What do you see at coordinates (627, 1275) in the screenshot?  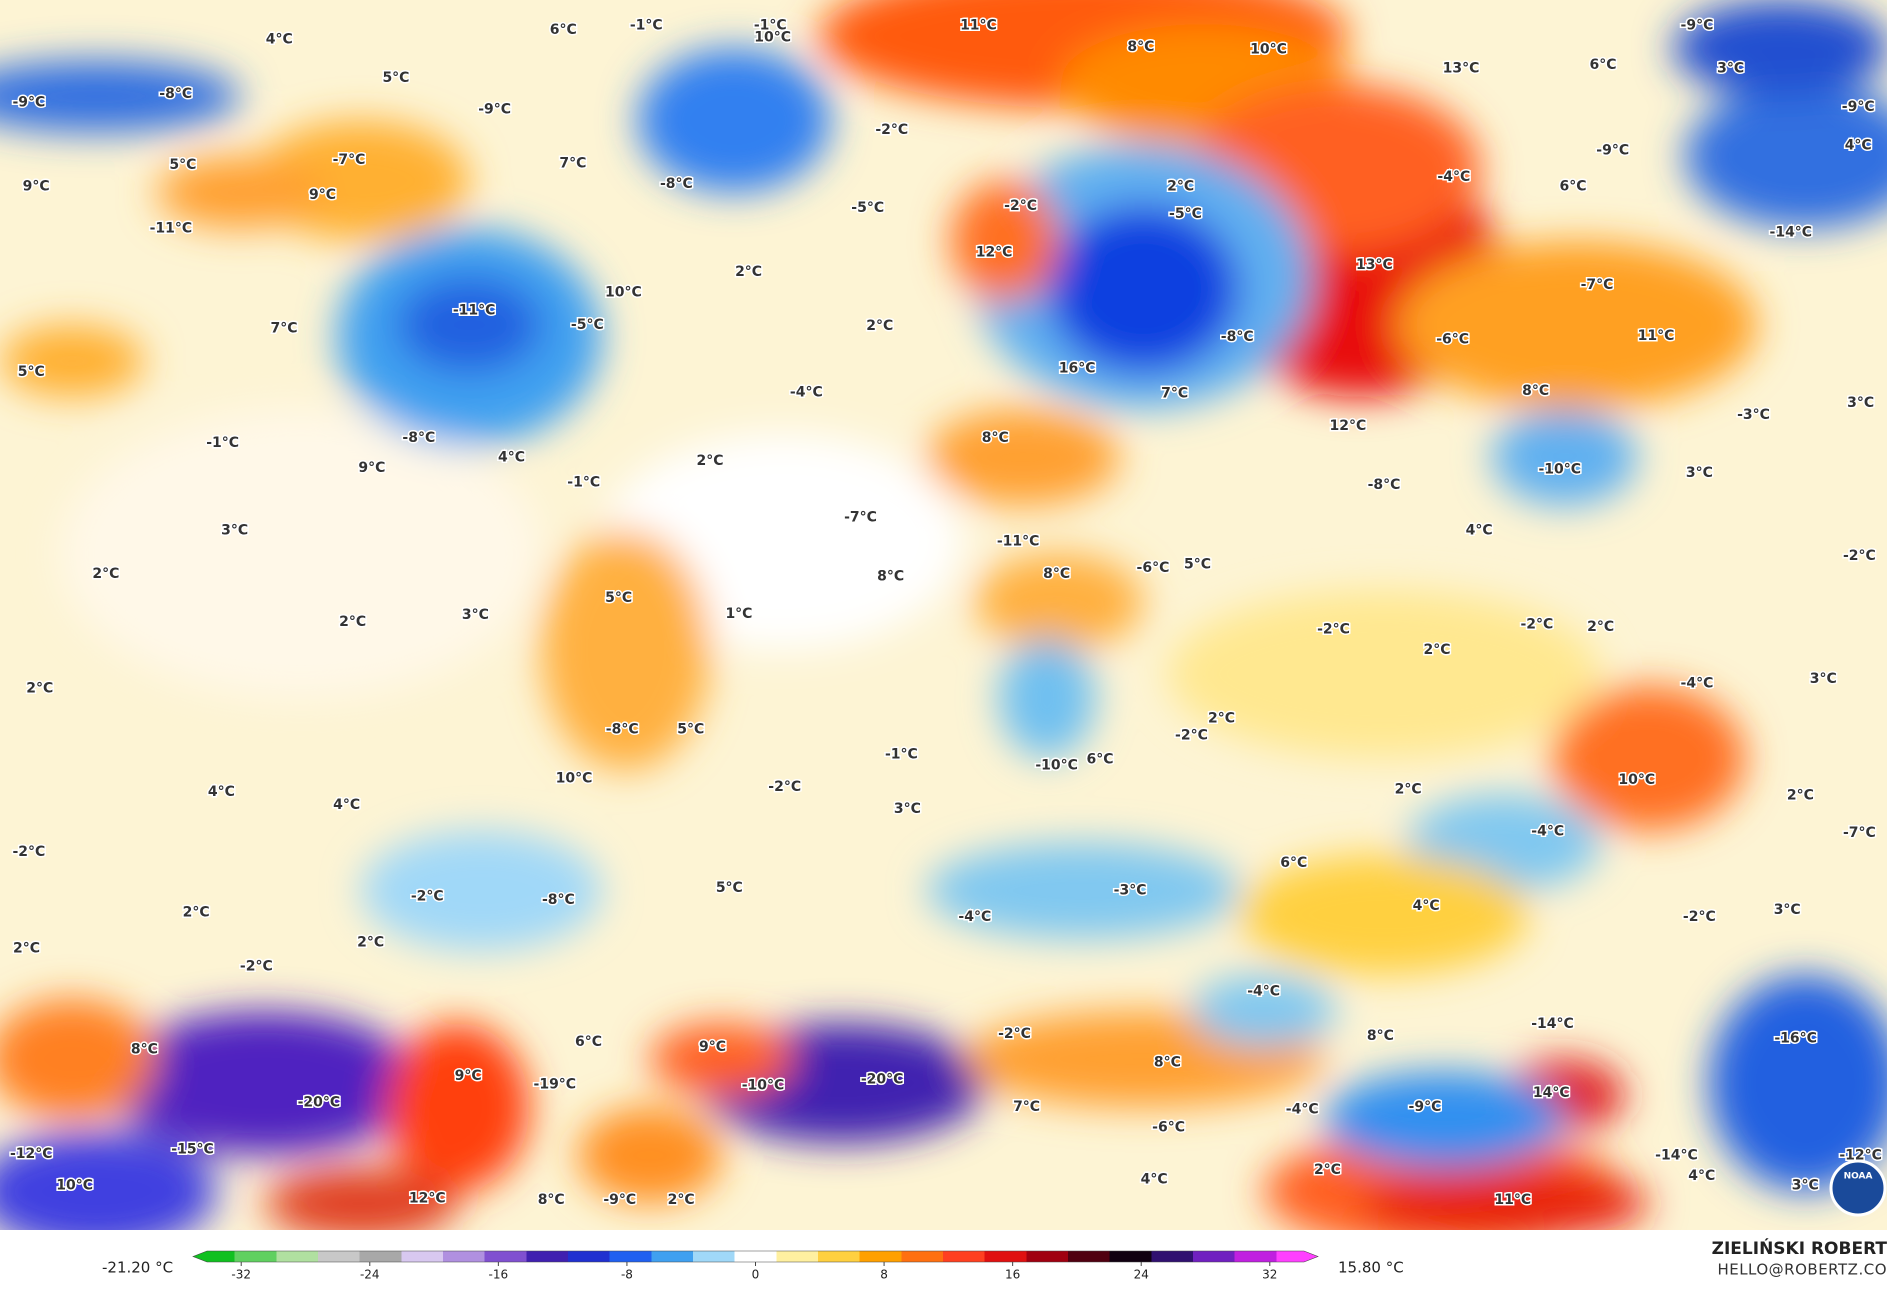 I see `colorbar-tick-label: -8` at bounding box center [627, 1275].